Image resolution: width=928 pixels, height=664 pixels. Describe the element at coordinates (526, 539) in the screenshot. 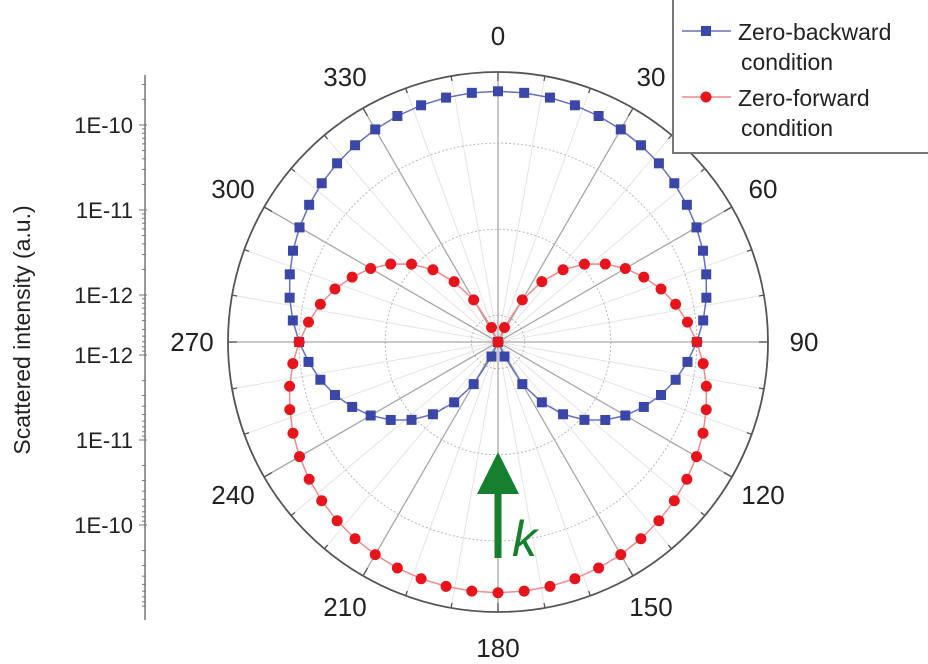

I see `k-label: k` at that location.